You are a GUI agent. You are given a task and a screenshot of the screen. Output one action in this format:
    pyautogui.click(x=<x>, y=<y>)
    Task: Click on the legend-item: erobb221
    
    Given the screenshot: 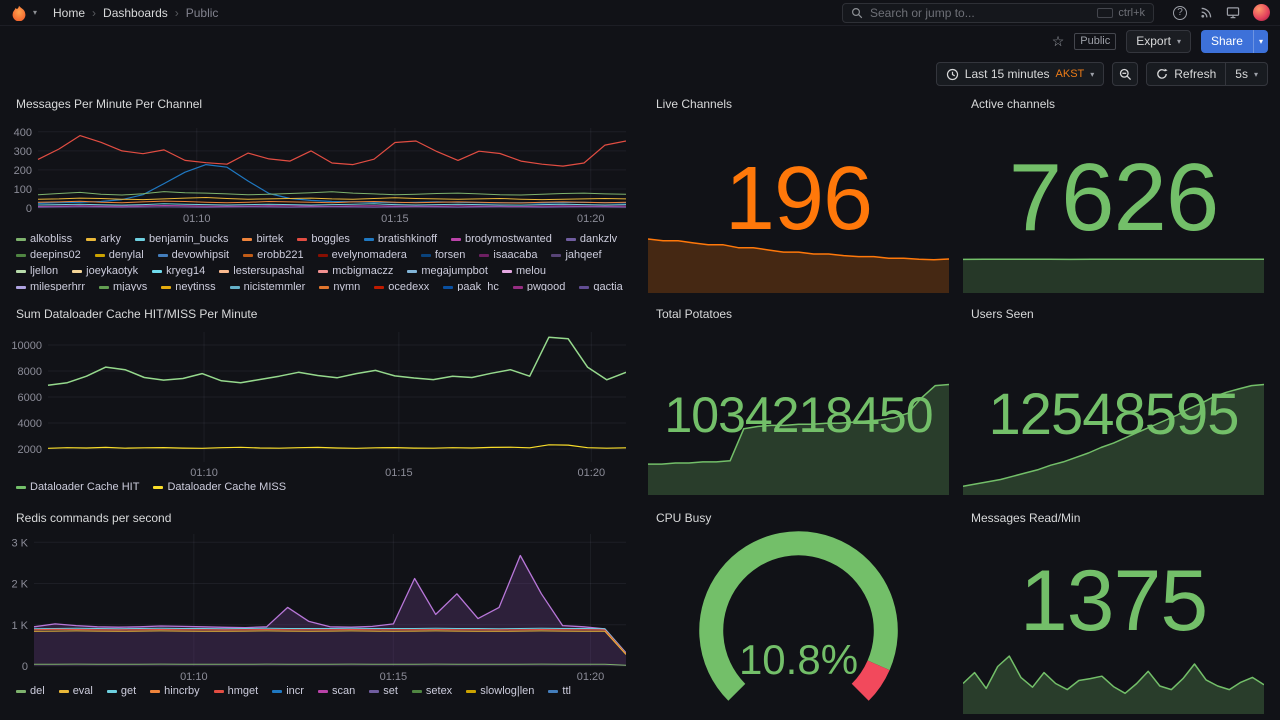 What is the action you would take?
    pyautogui.click(x=273, y=255)
    